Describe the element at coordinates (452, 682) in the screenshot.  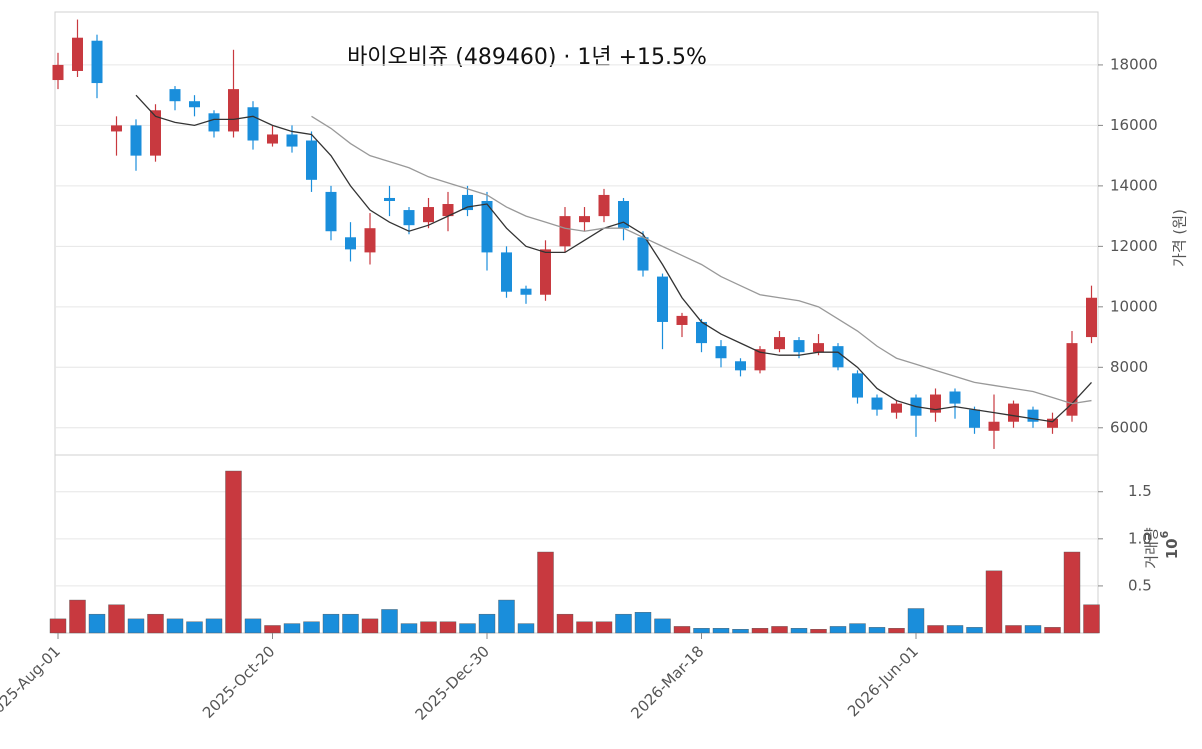
I see `x-tick-label: 2025-Dec-30` at that location.